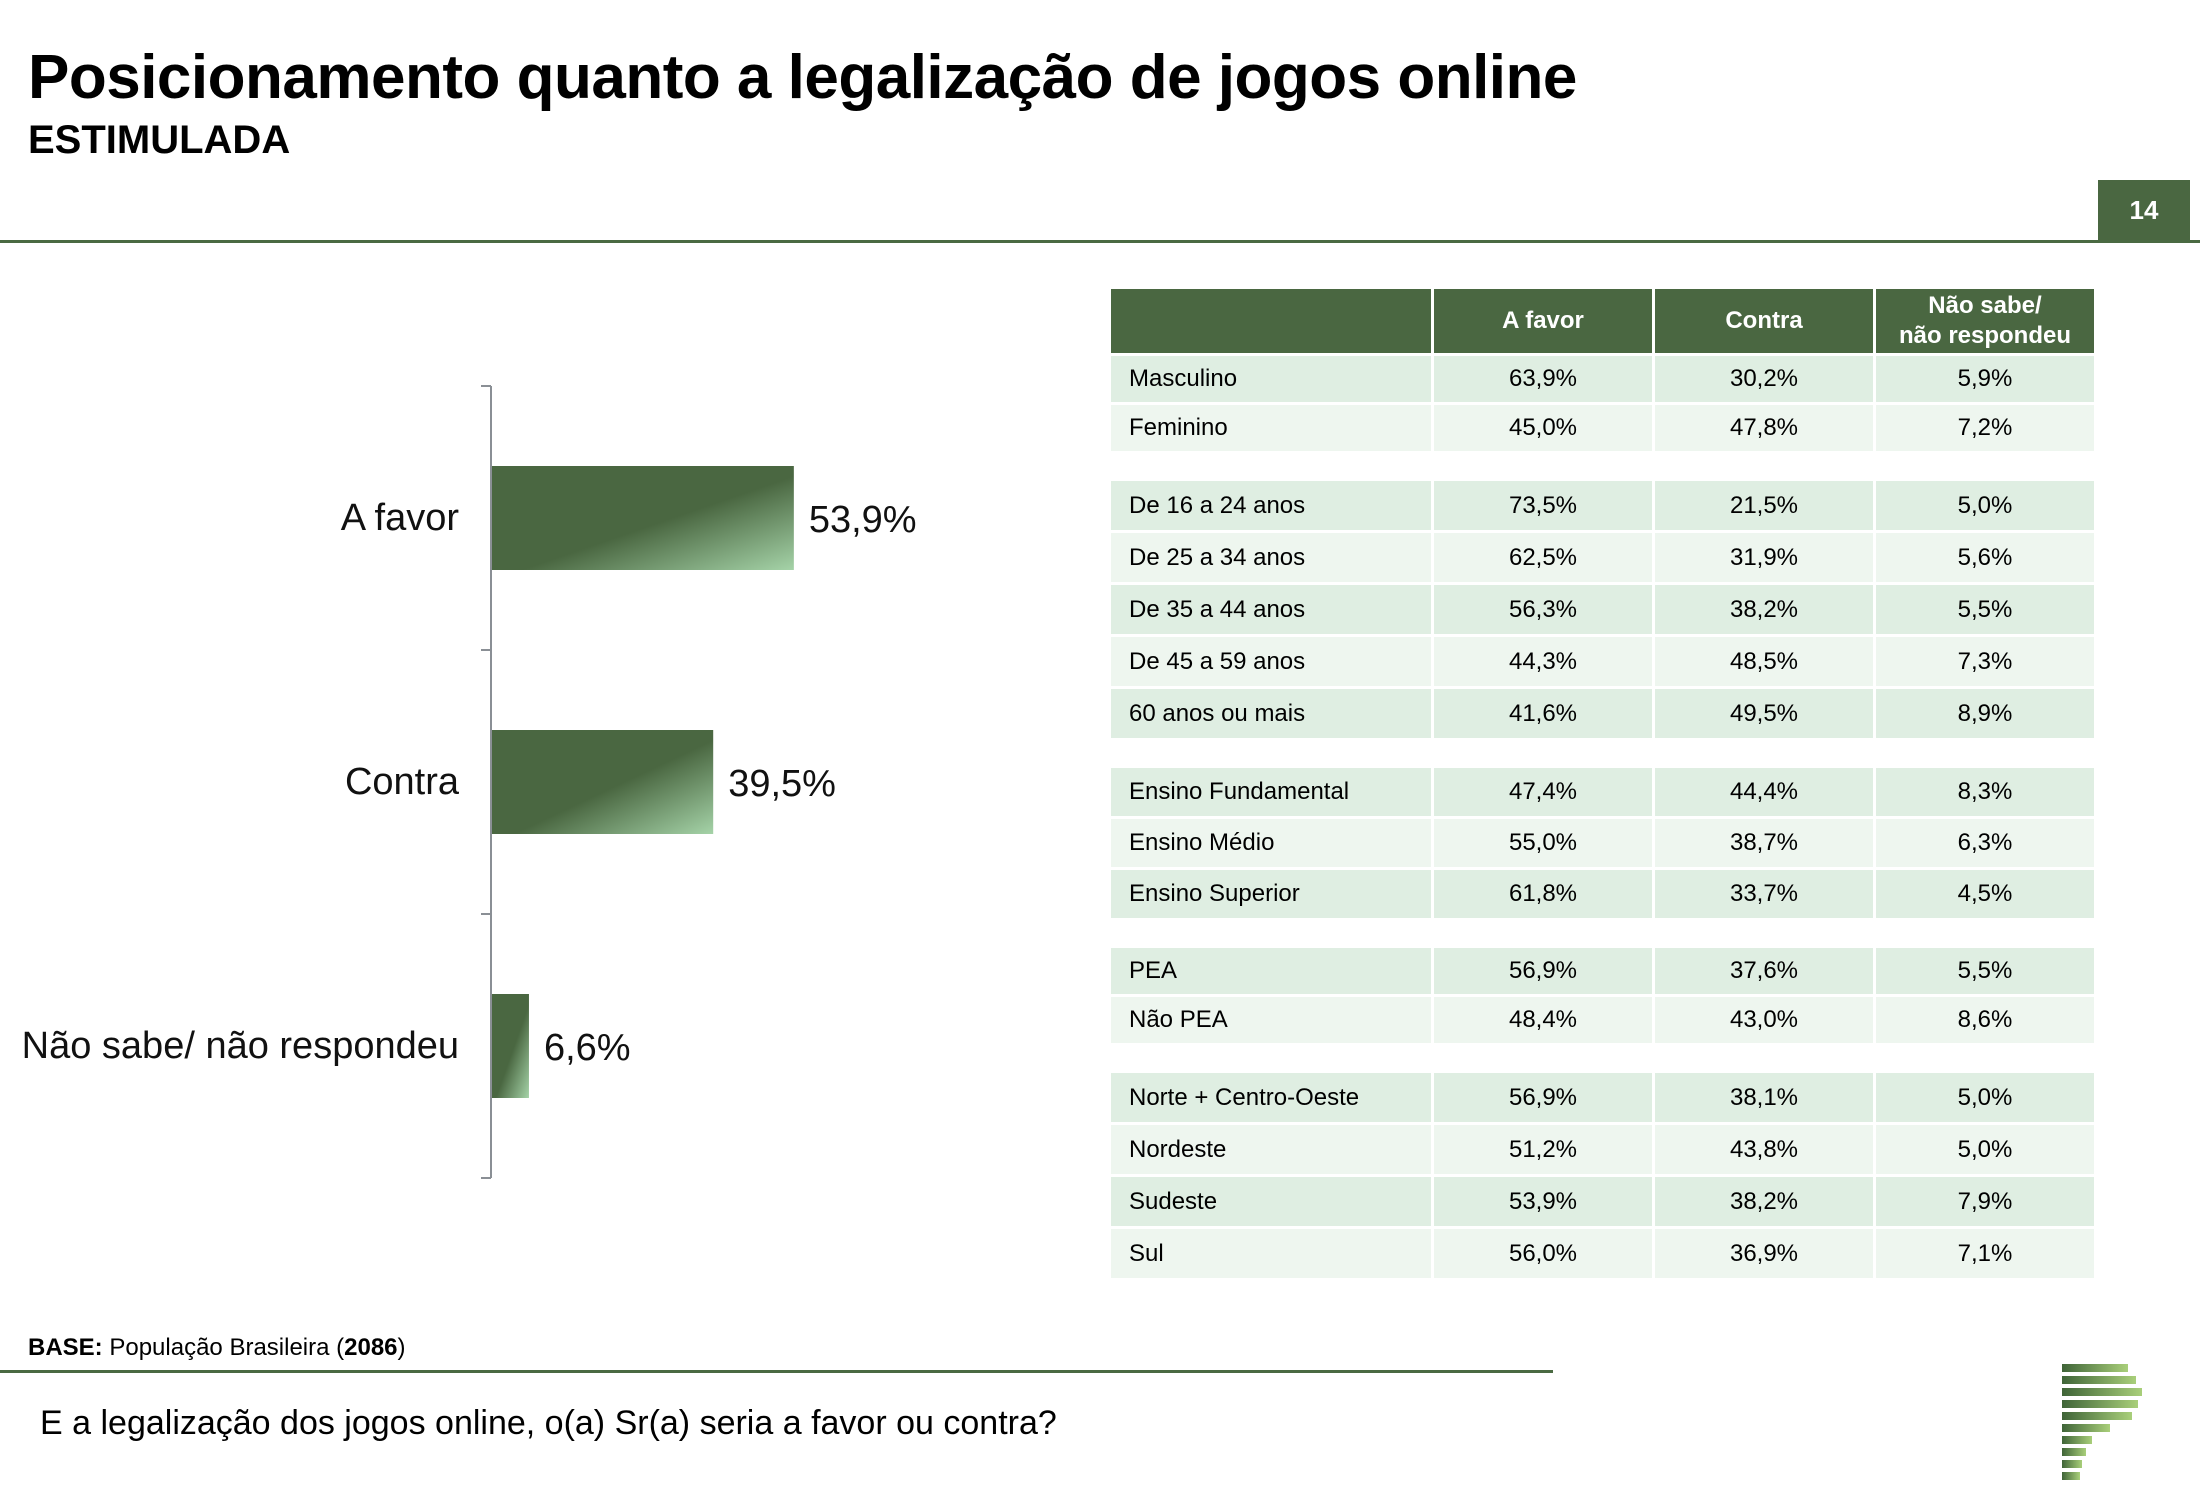 The height and width of the screenshot is (1506, 2200). I want to click on table-cell: 7,2%, so click(1985, 428).